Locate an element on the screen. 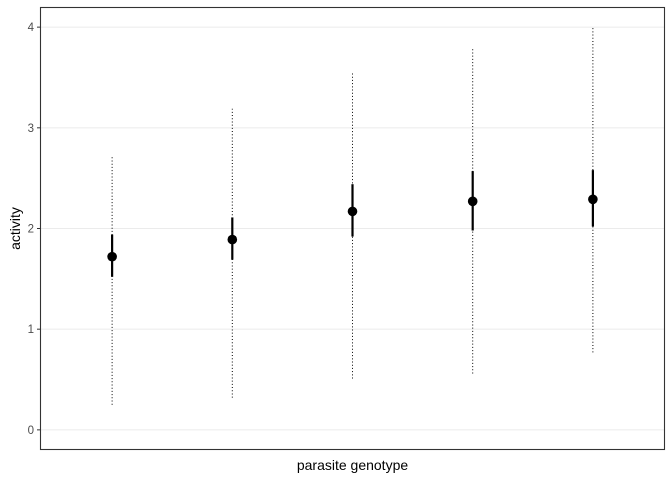 The image size is (672, 480). x-axis-title: parasite genotype is located at coordinates (353, 465).